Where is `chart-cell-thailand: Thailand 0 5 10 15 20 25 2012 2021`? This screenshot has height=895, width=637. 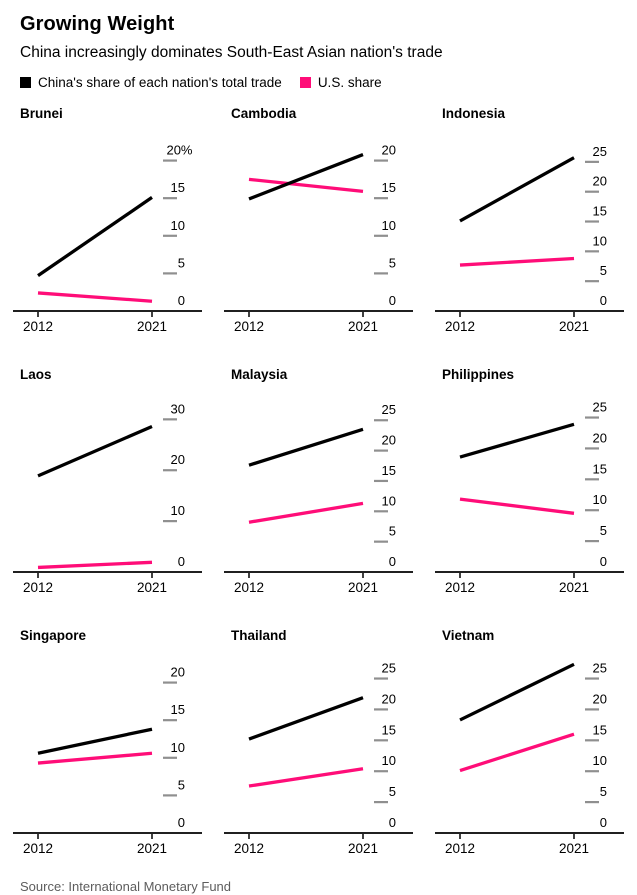
chart-cell-thailand: Thailand 0 5 10 15 20 25 2012 2021 is located at coordinates (319, 741).